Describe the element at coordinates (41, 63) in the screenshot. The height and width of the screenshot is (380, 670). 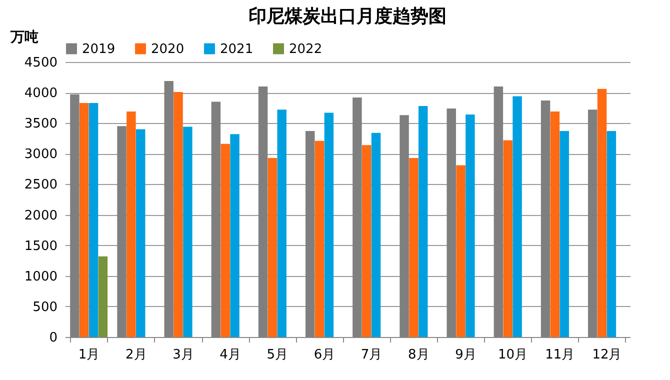
I see `y-tick-label: 4500` at that location.